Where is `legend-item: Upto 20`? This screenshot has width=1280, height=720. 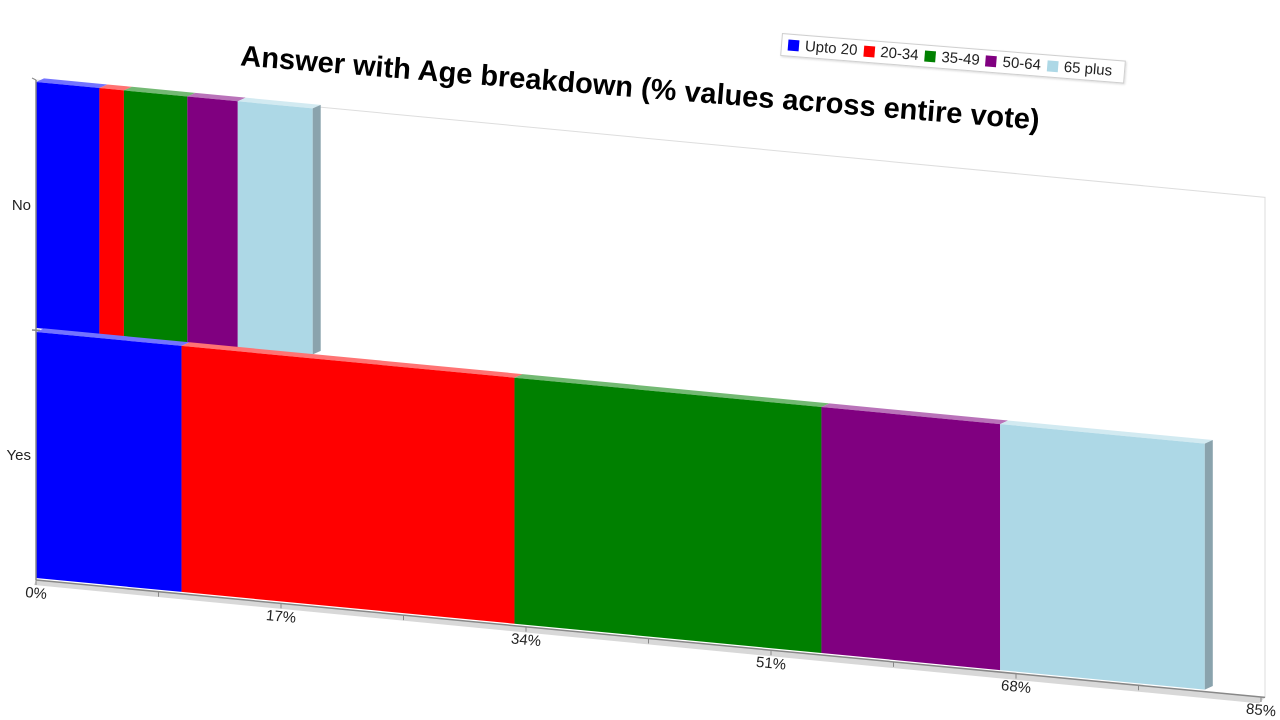 legend-item: Upto 20 is located at coordinates (823, 48).